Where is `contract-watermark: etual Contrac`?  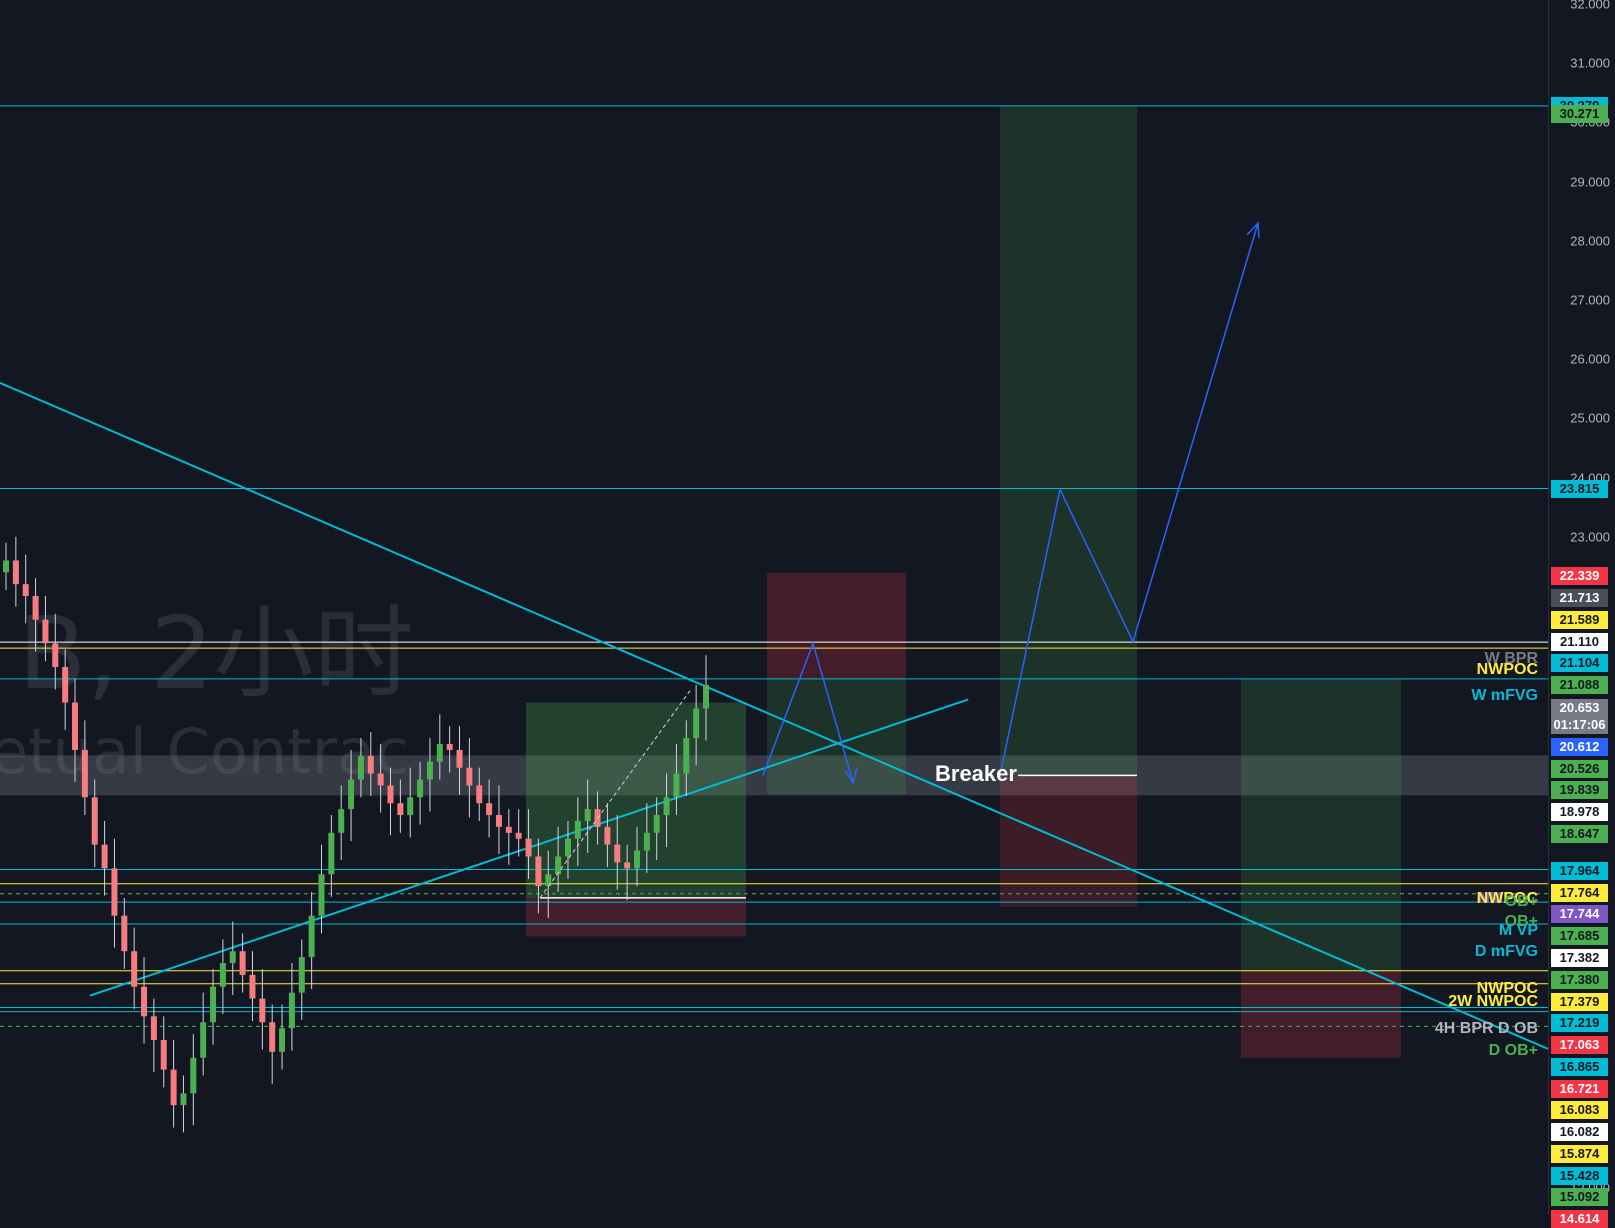 contract-watermark: etual Contrac is located at coordinates (205, 751).